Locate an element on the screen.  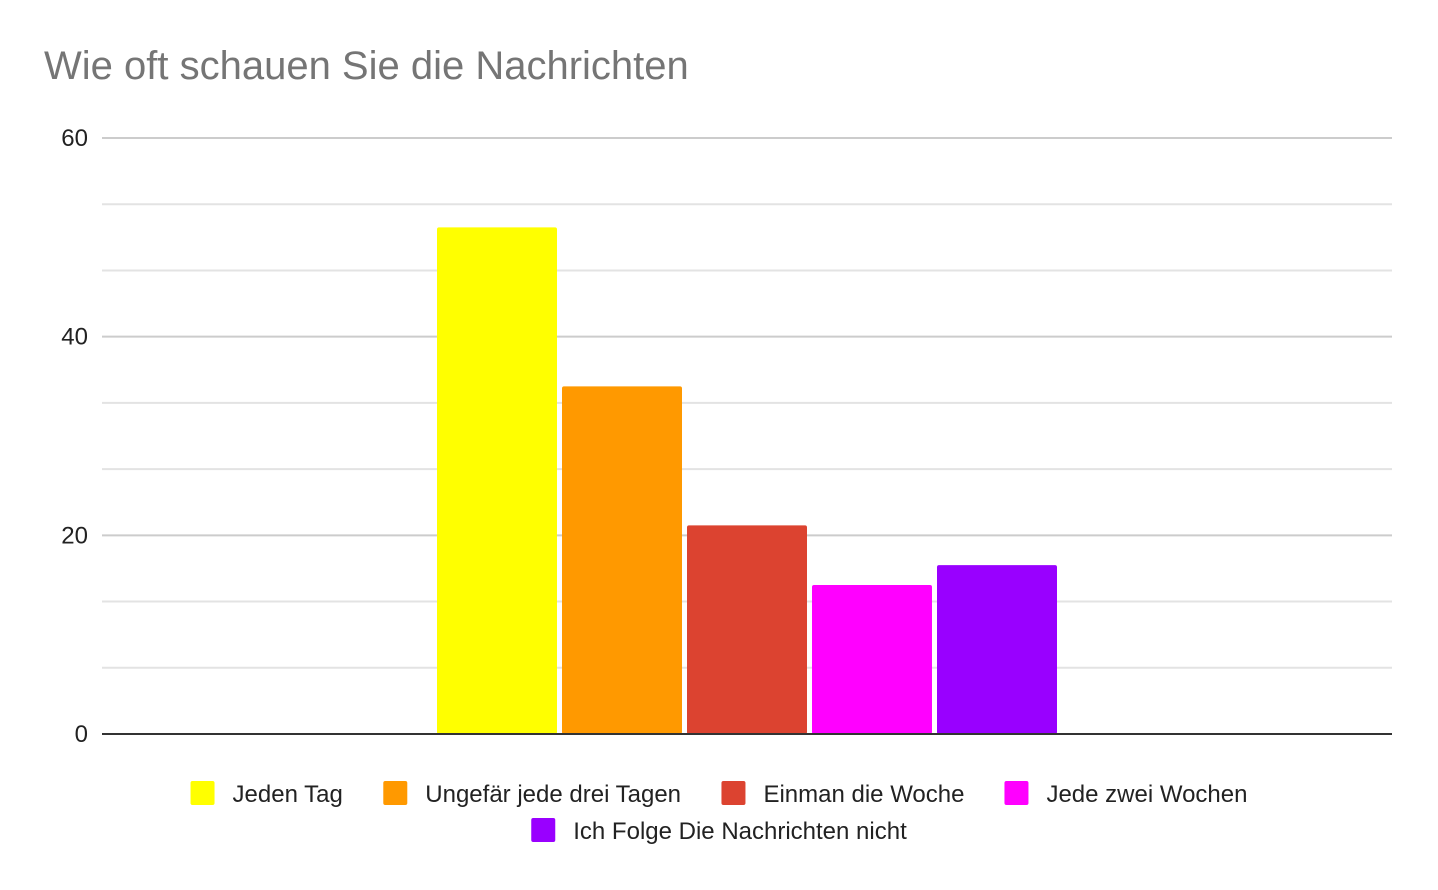
y-tick-label: 60 is located at coordinates (74, 138).